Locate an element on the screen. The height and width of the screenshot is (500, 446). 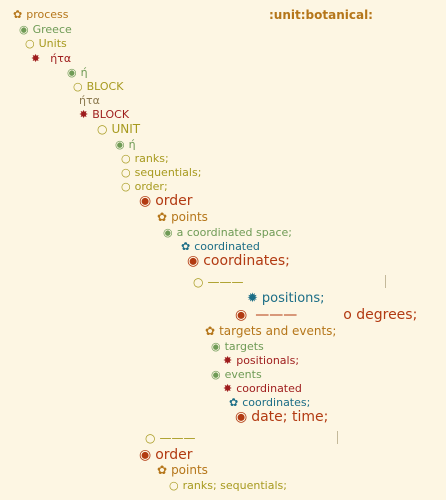
node-label: events is located at coordinates (243, 374).